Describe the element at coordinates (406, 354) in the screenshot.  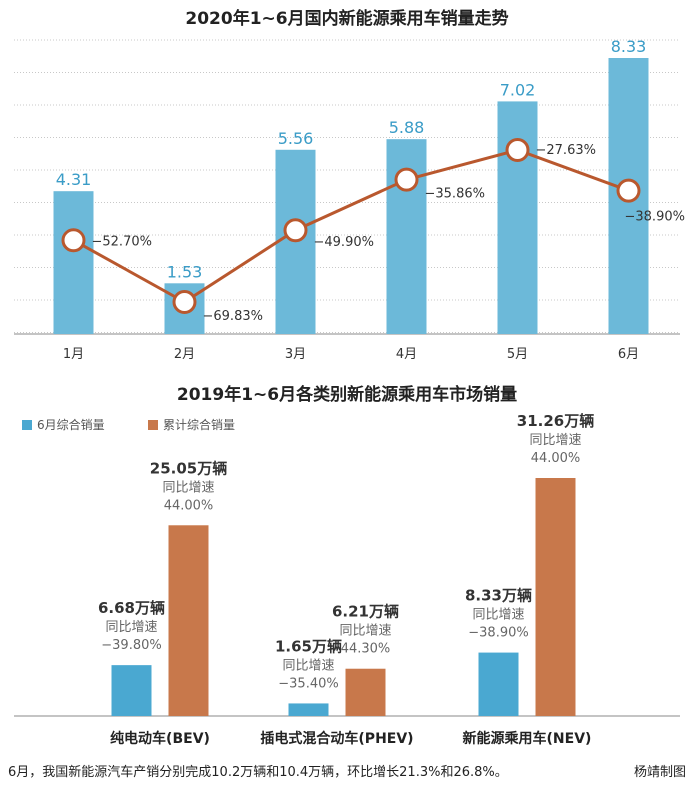
I see `month-tick-label: 4月` at that location.